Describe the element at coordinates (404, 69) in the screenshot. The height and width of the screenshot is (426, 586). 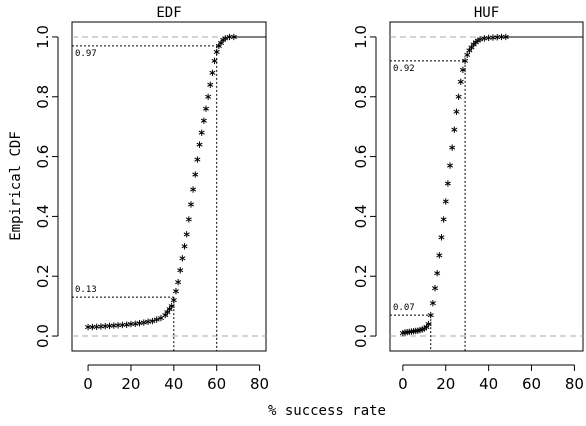
I see `guide-label: 0.92` at that location.